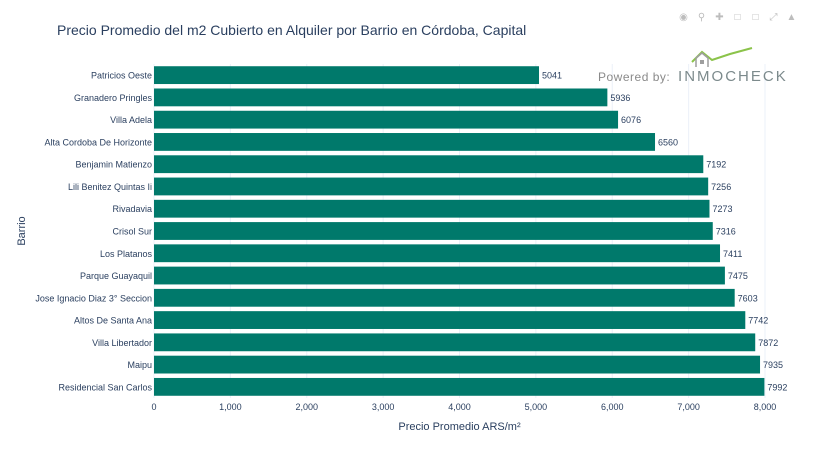 The width and height of the screenshot is (819, 460). What do you see at coordinates (113, 165) in the screenshot?
I see `category-label: Benjamin Matienzo` at bounding box center [113, 165].